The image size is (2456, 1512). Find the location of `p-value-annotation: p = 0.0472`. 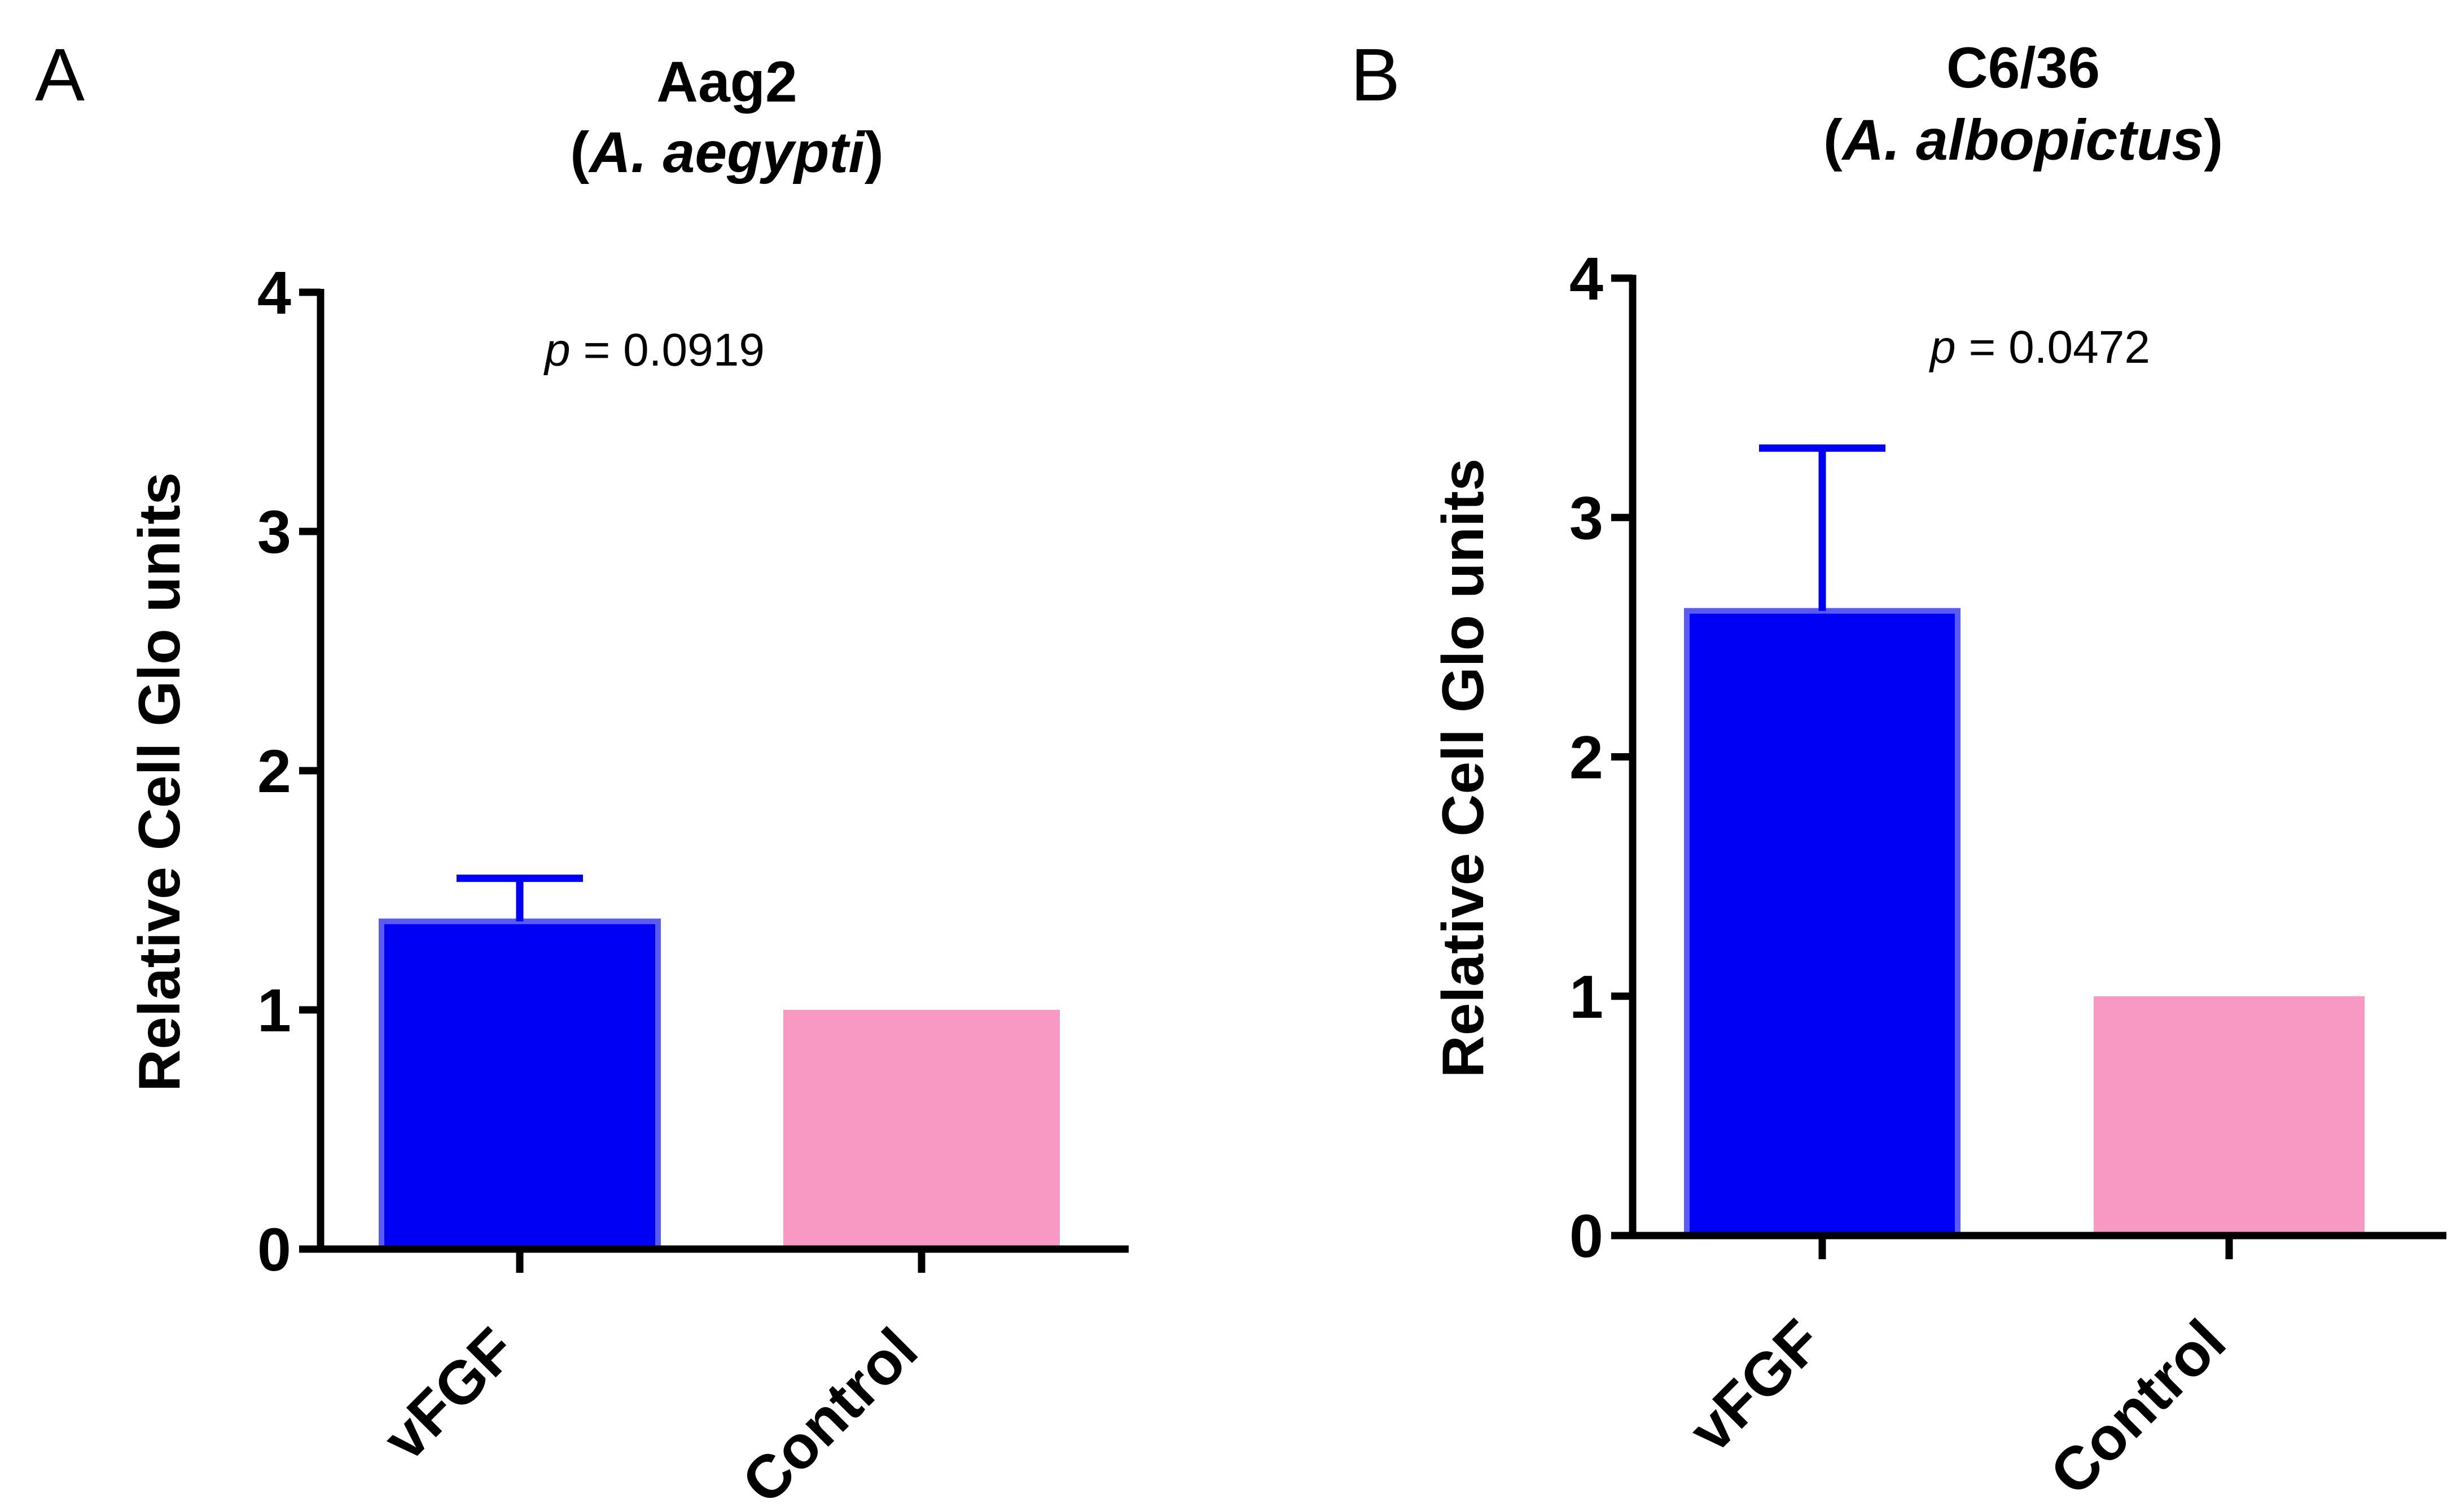

p-value-annotation: p = 0.0472 is located at coordinates (2039, 347).